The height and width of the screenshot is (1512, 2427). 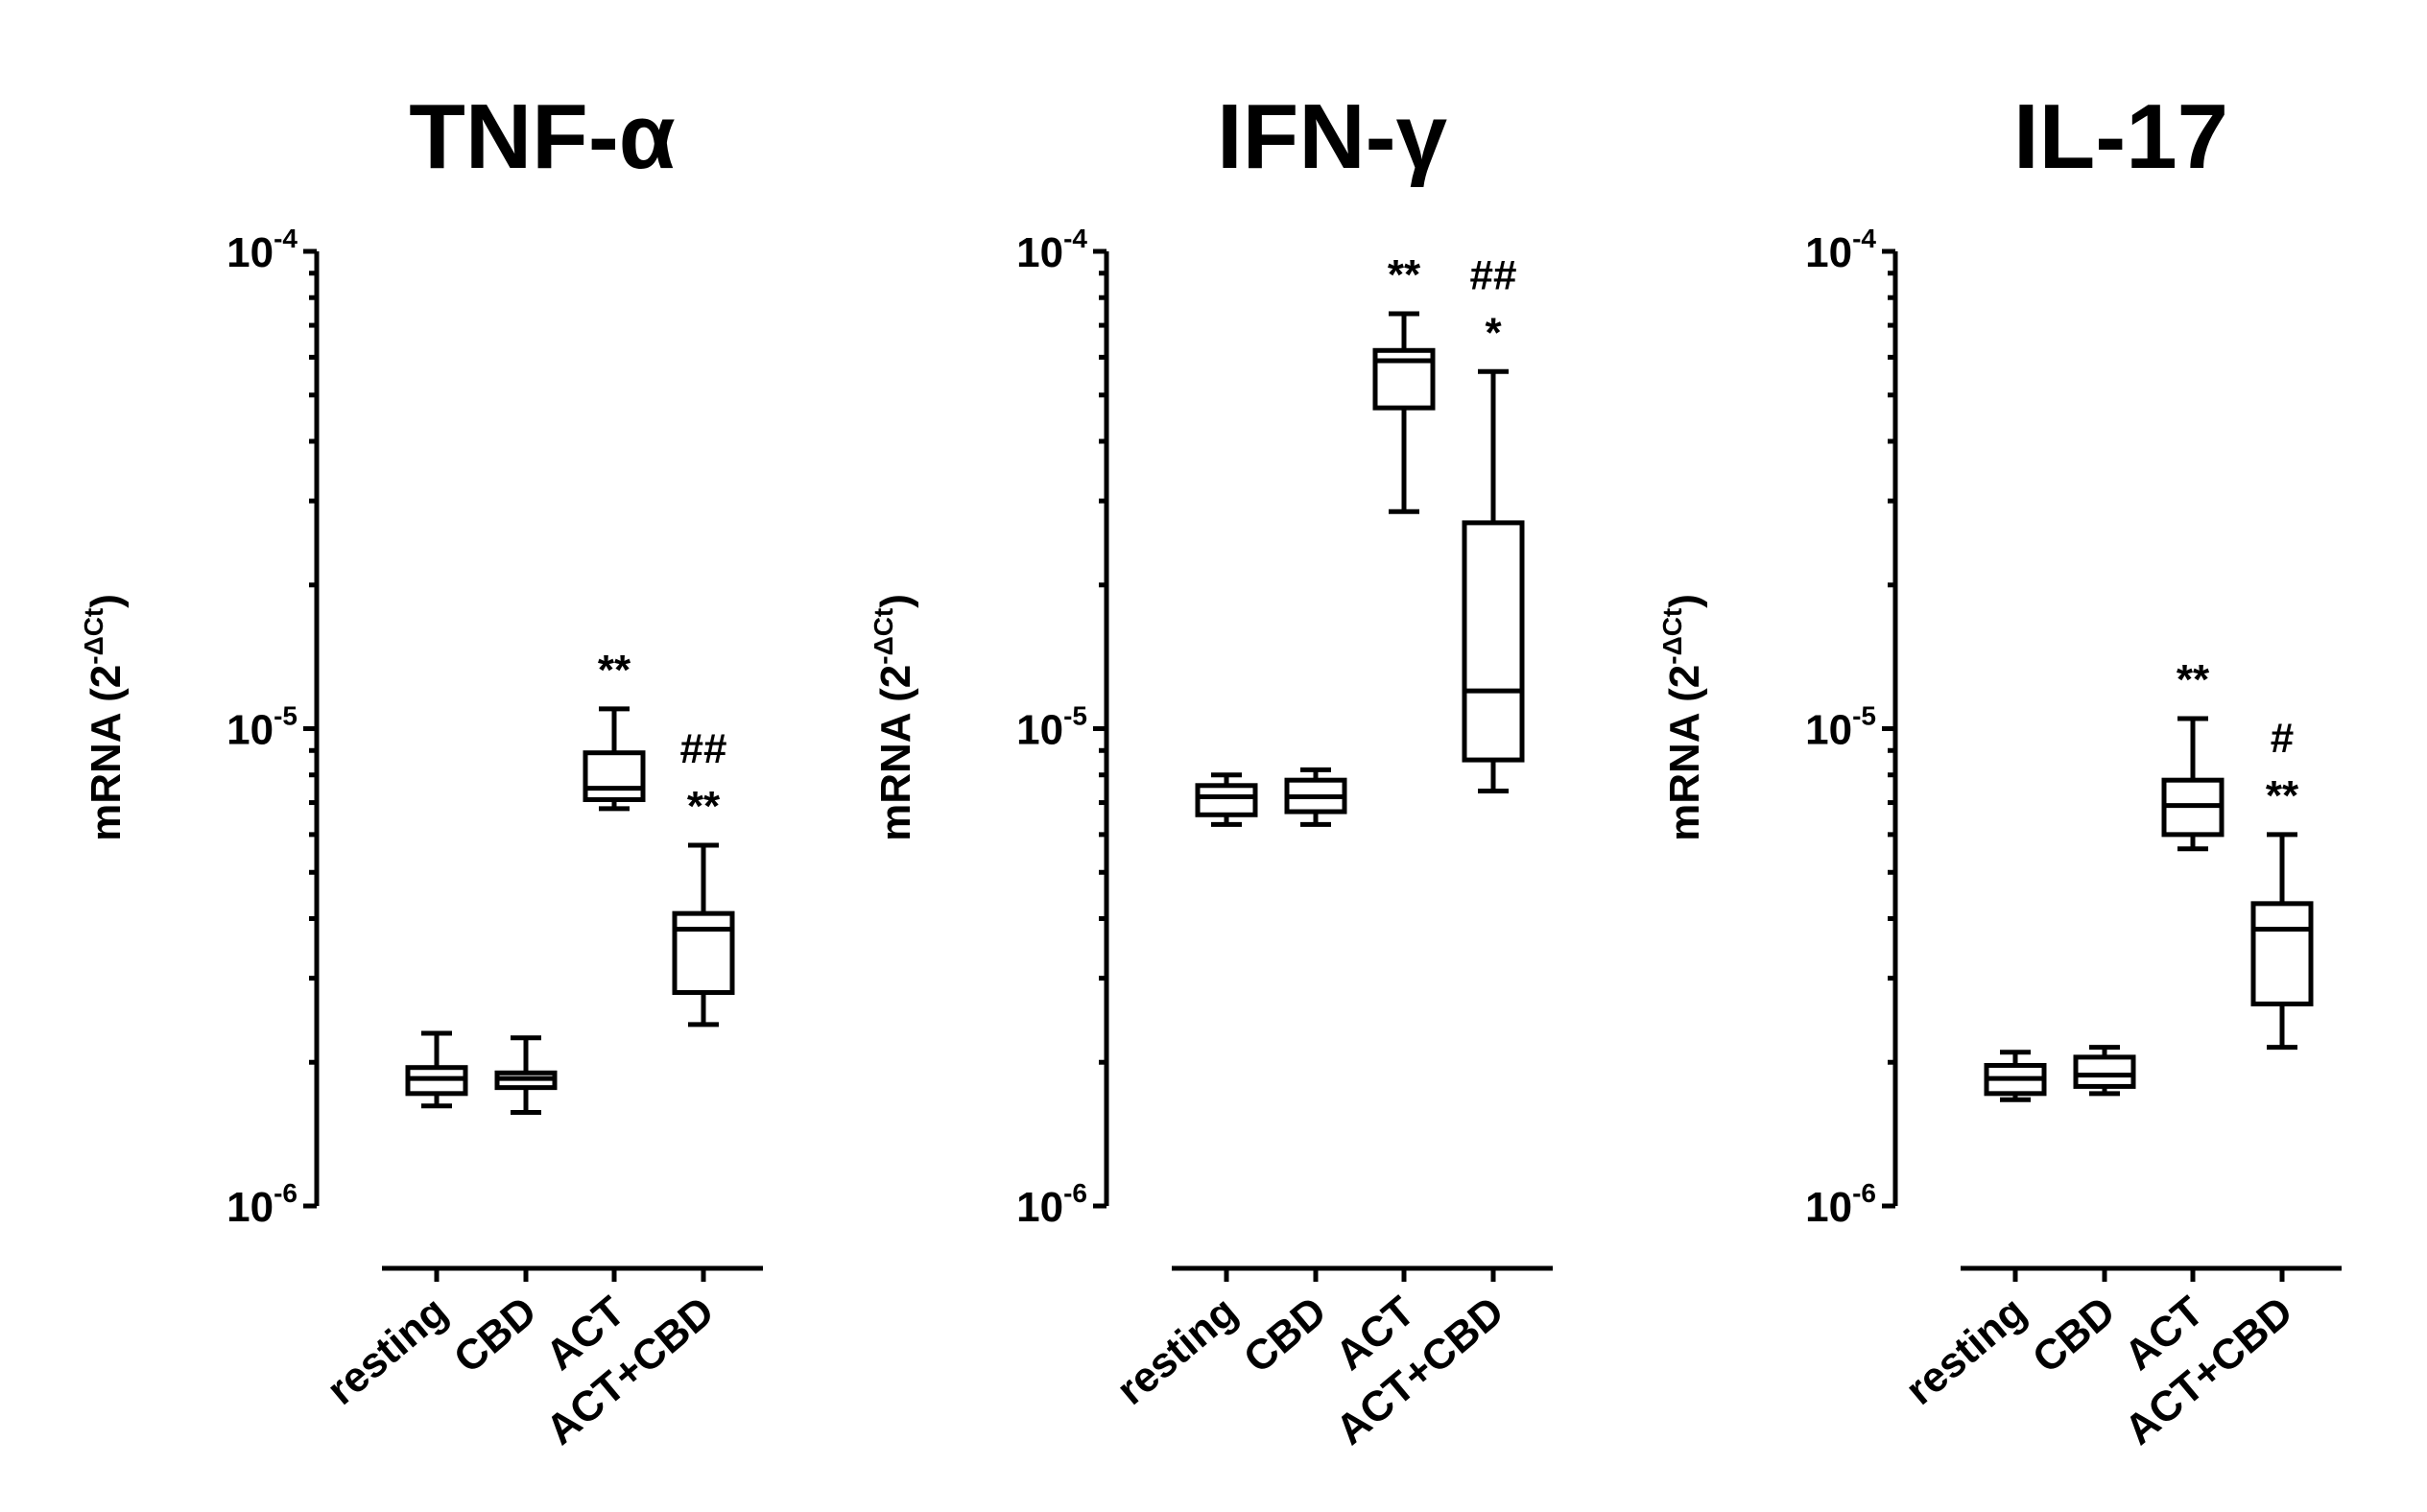 I want to click on chart-title: TNF-α, so click(x=542, y=136).